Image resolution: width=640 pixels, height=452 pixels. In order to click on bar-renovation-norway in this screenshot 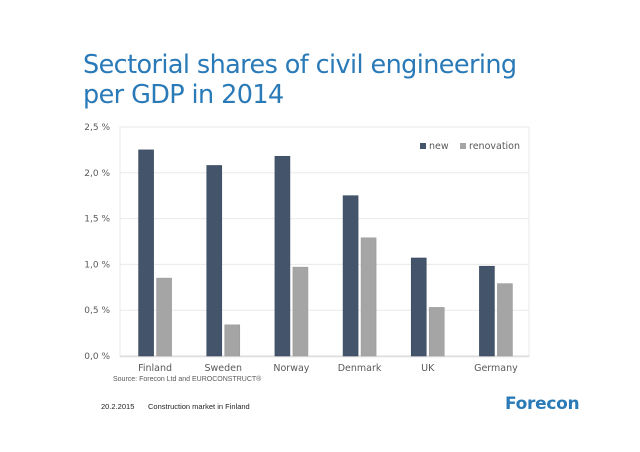, I will do `click(300, 311)`.